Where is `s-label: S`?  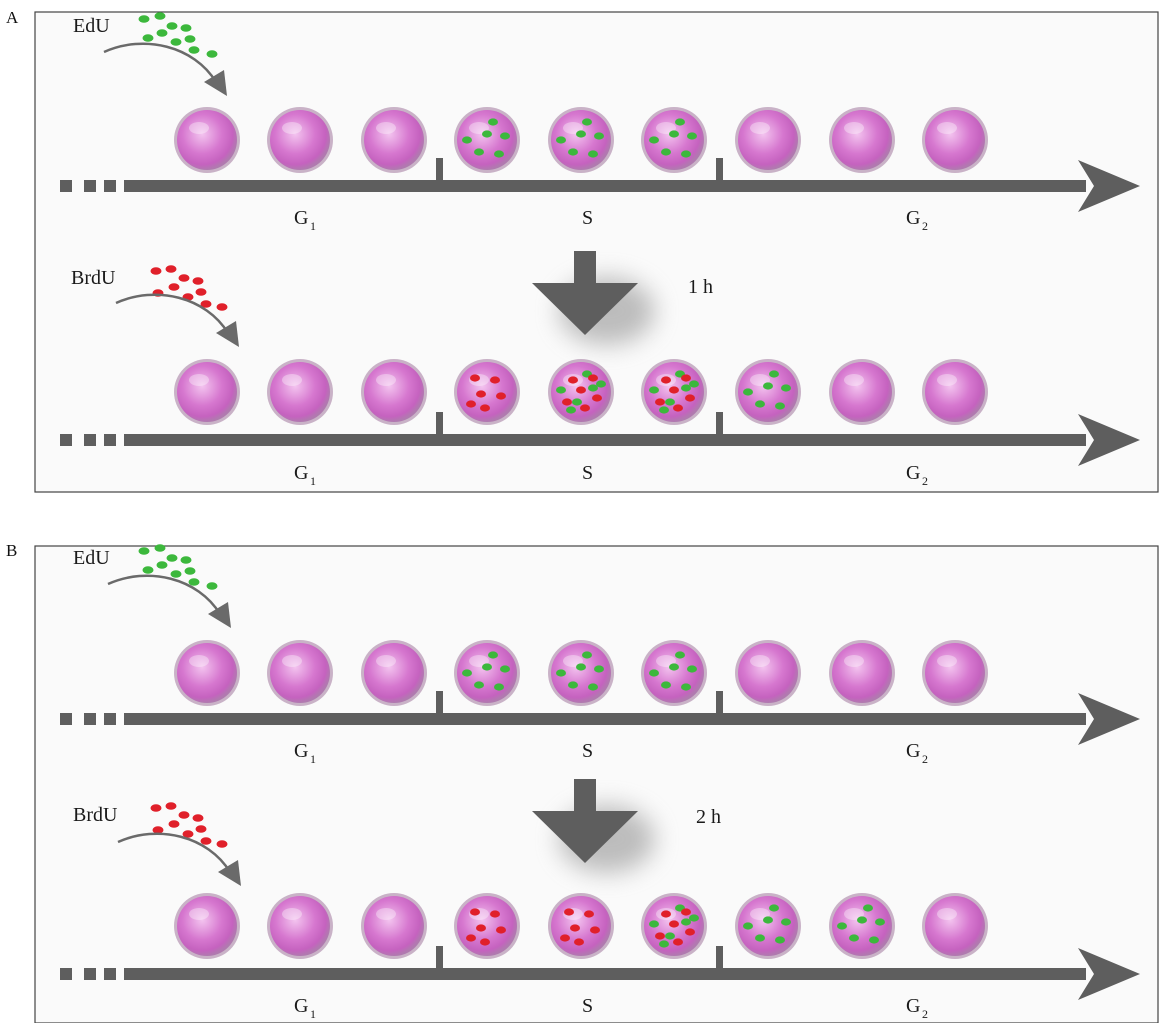 s-label: S is located at coordinates (587, 1006).